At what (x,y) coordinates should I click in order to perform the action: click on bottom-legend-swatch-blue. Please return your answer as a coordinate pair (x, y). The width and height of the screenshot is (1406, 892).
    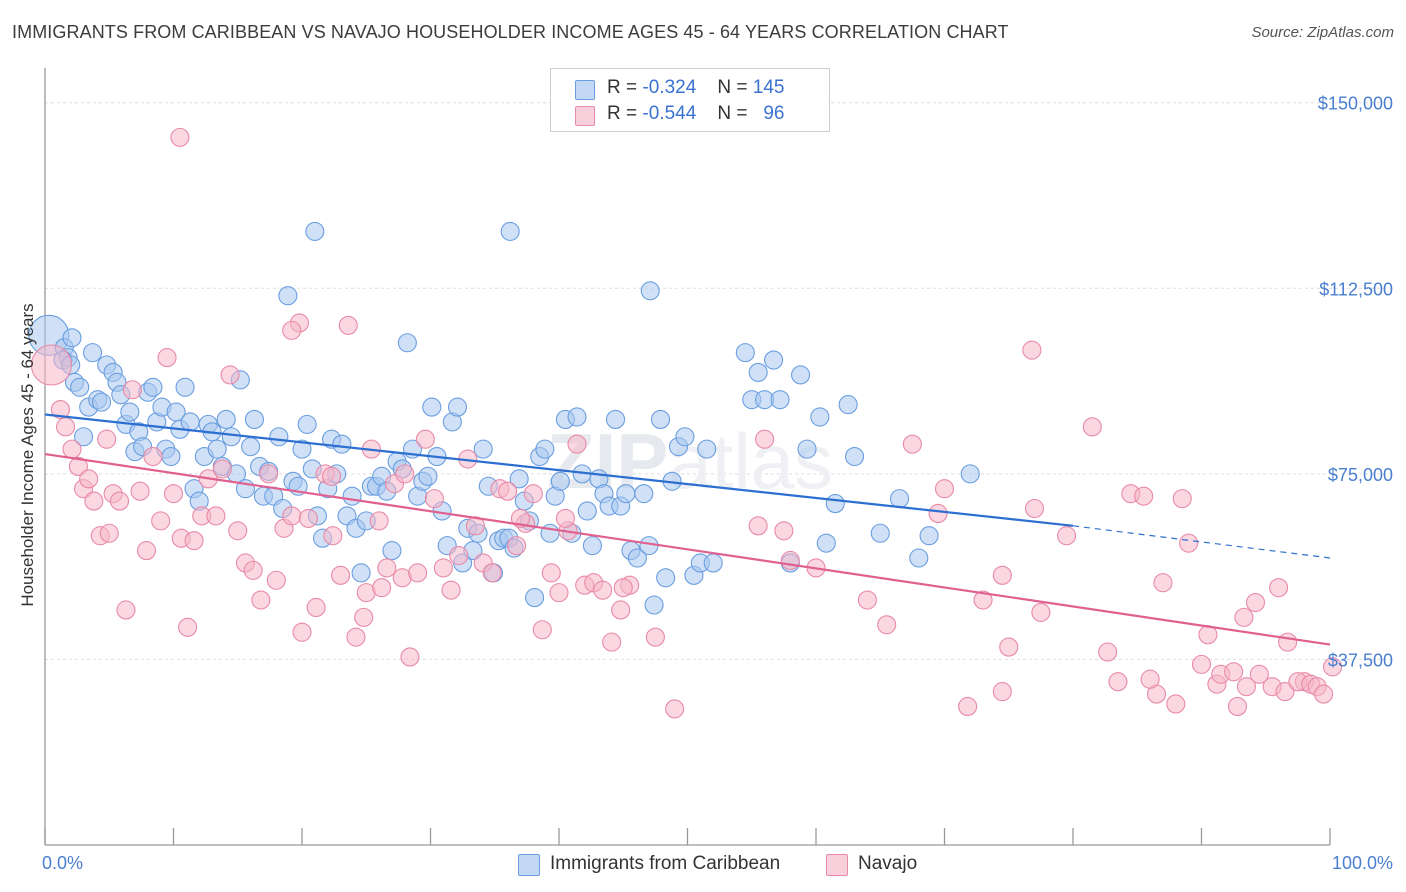
    Looking at the image, I should click on (529, 865).